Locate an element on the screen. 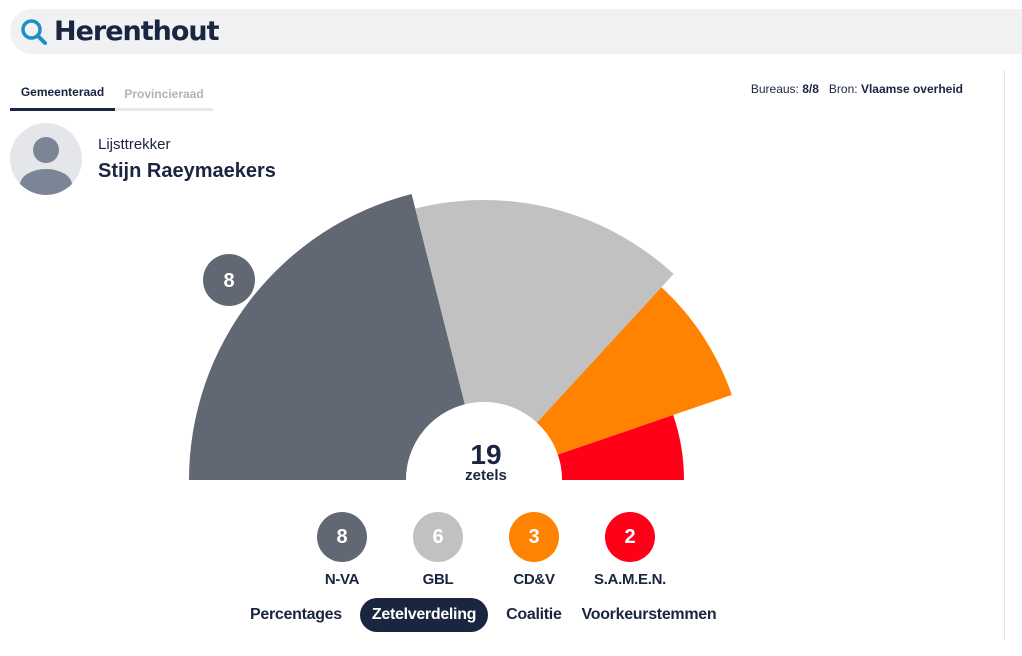  segment-label-value: 8 is located at coordinates (228, 281).